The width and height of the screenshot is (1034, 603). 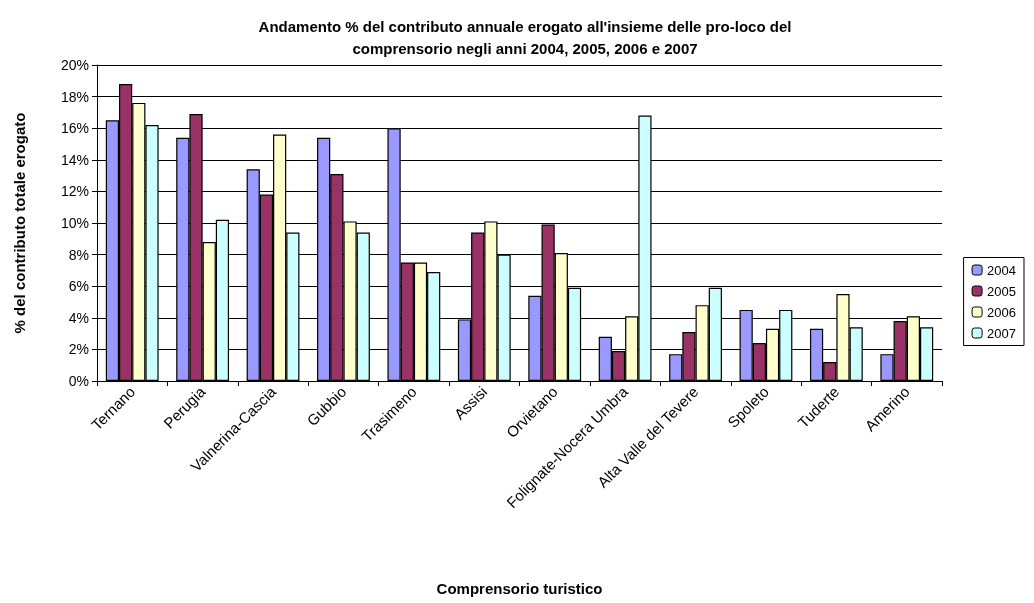 I want to click on y-tick-label: 6%, so click(x=78, y=286).